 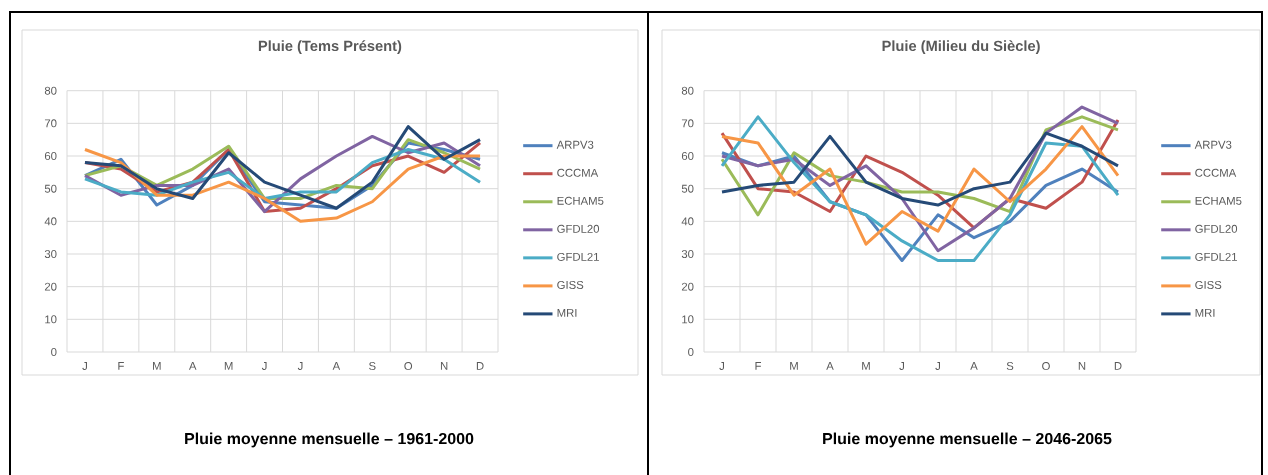 What do you see at coordinates (967, 440) in the screenshot?
I see `text: Pluie moyenne mensuelle – 2046-2065` at bounding box center [967, 440].